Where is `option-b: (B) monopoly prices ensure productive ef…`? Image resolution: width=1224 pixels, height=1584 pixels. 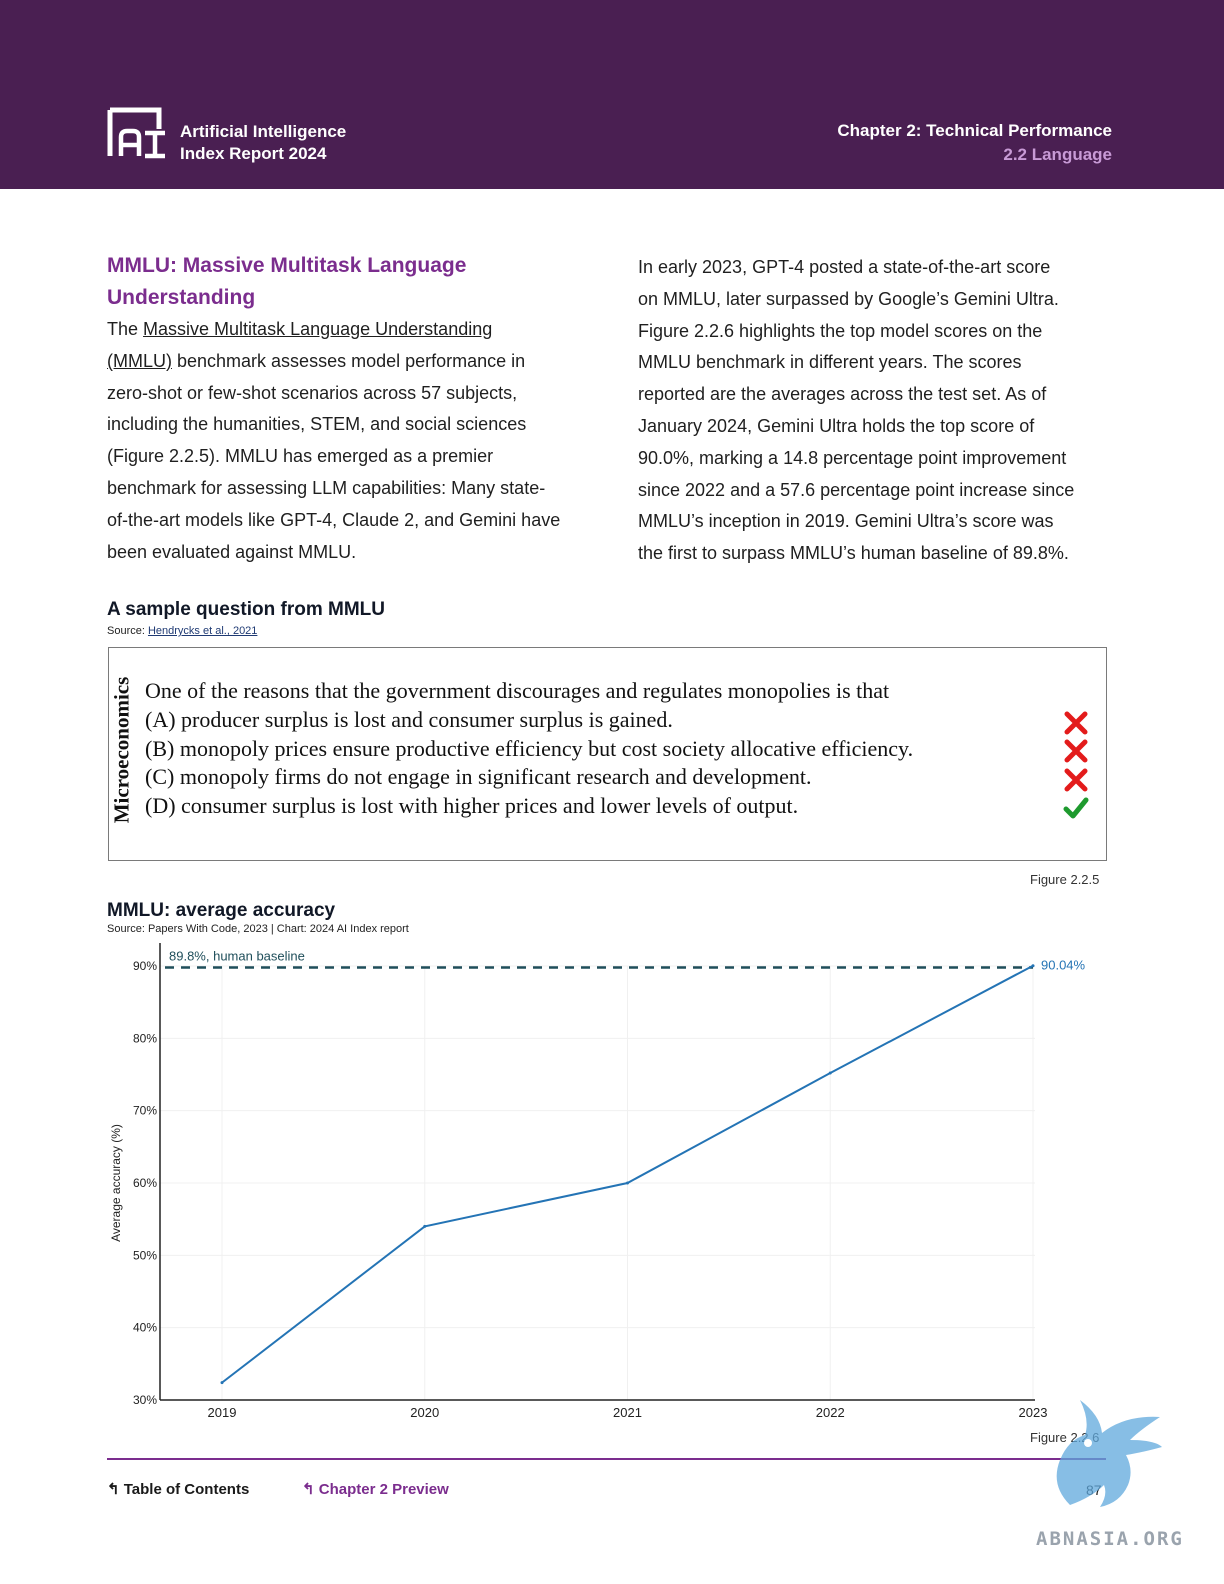
option-b: (B) monopoly prices ensure productive ef… is located at coordinates (529, 748).